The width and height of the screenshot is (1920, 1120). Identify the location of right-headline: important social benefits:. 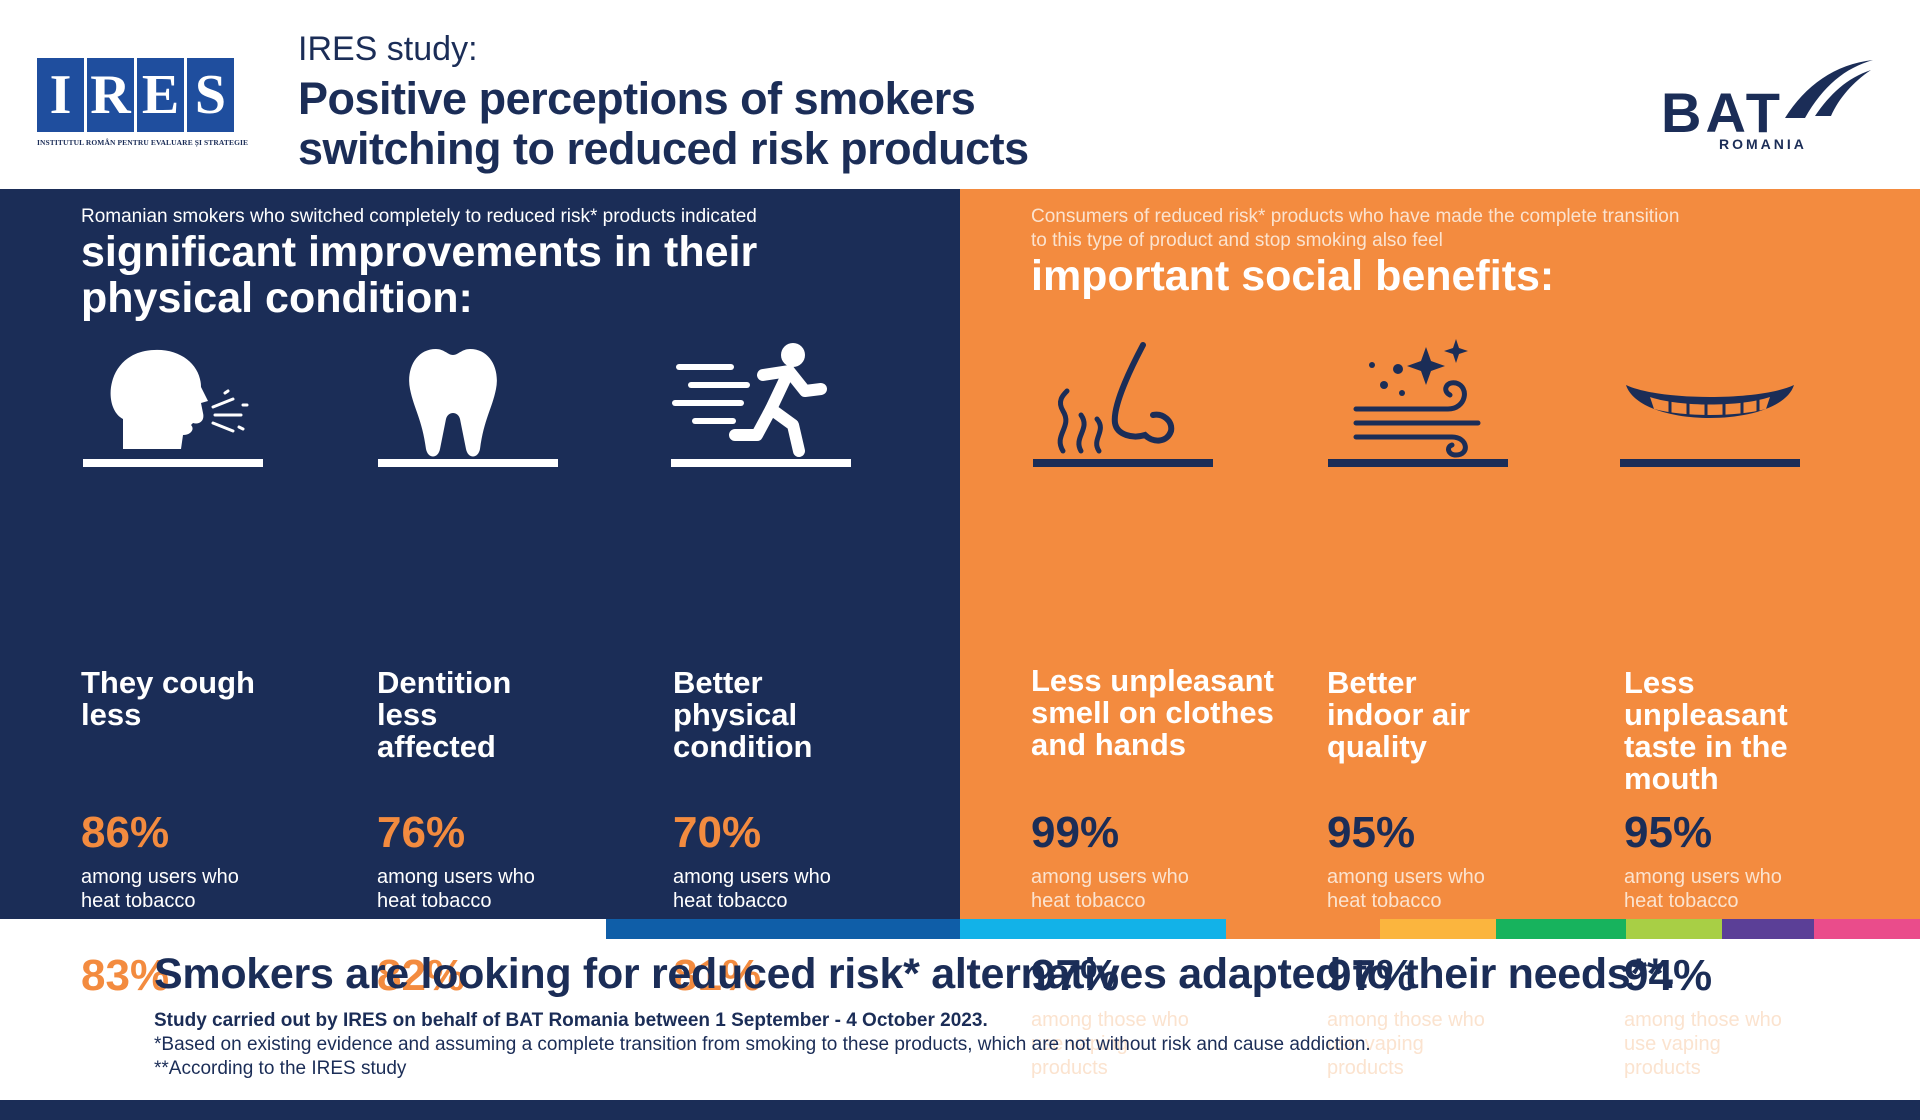
(1293, 276).